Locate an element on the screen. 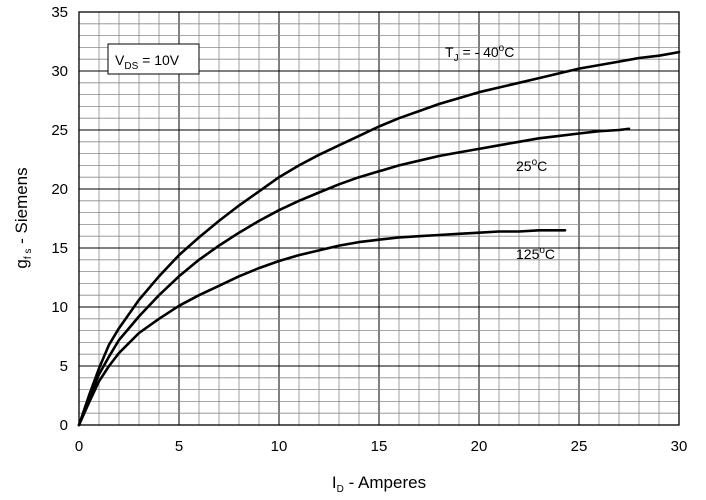  condition-box: VDS = 10V is located at coordinates (153, 59).